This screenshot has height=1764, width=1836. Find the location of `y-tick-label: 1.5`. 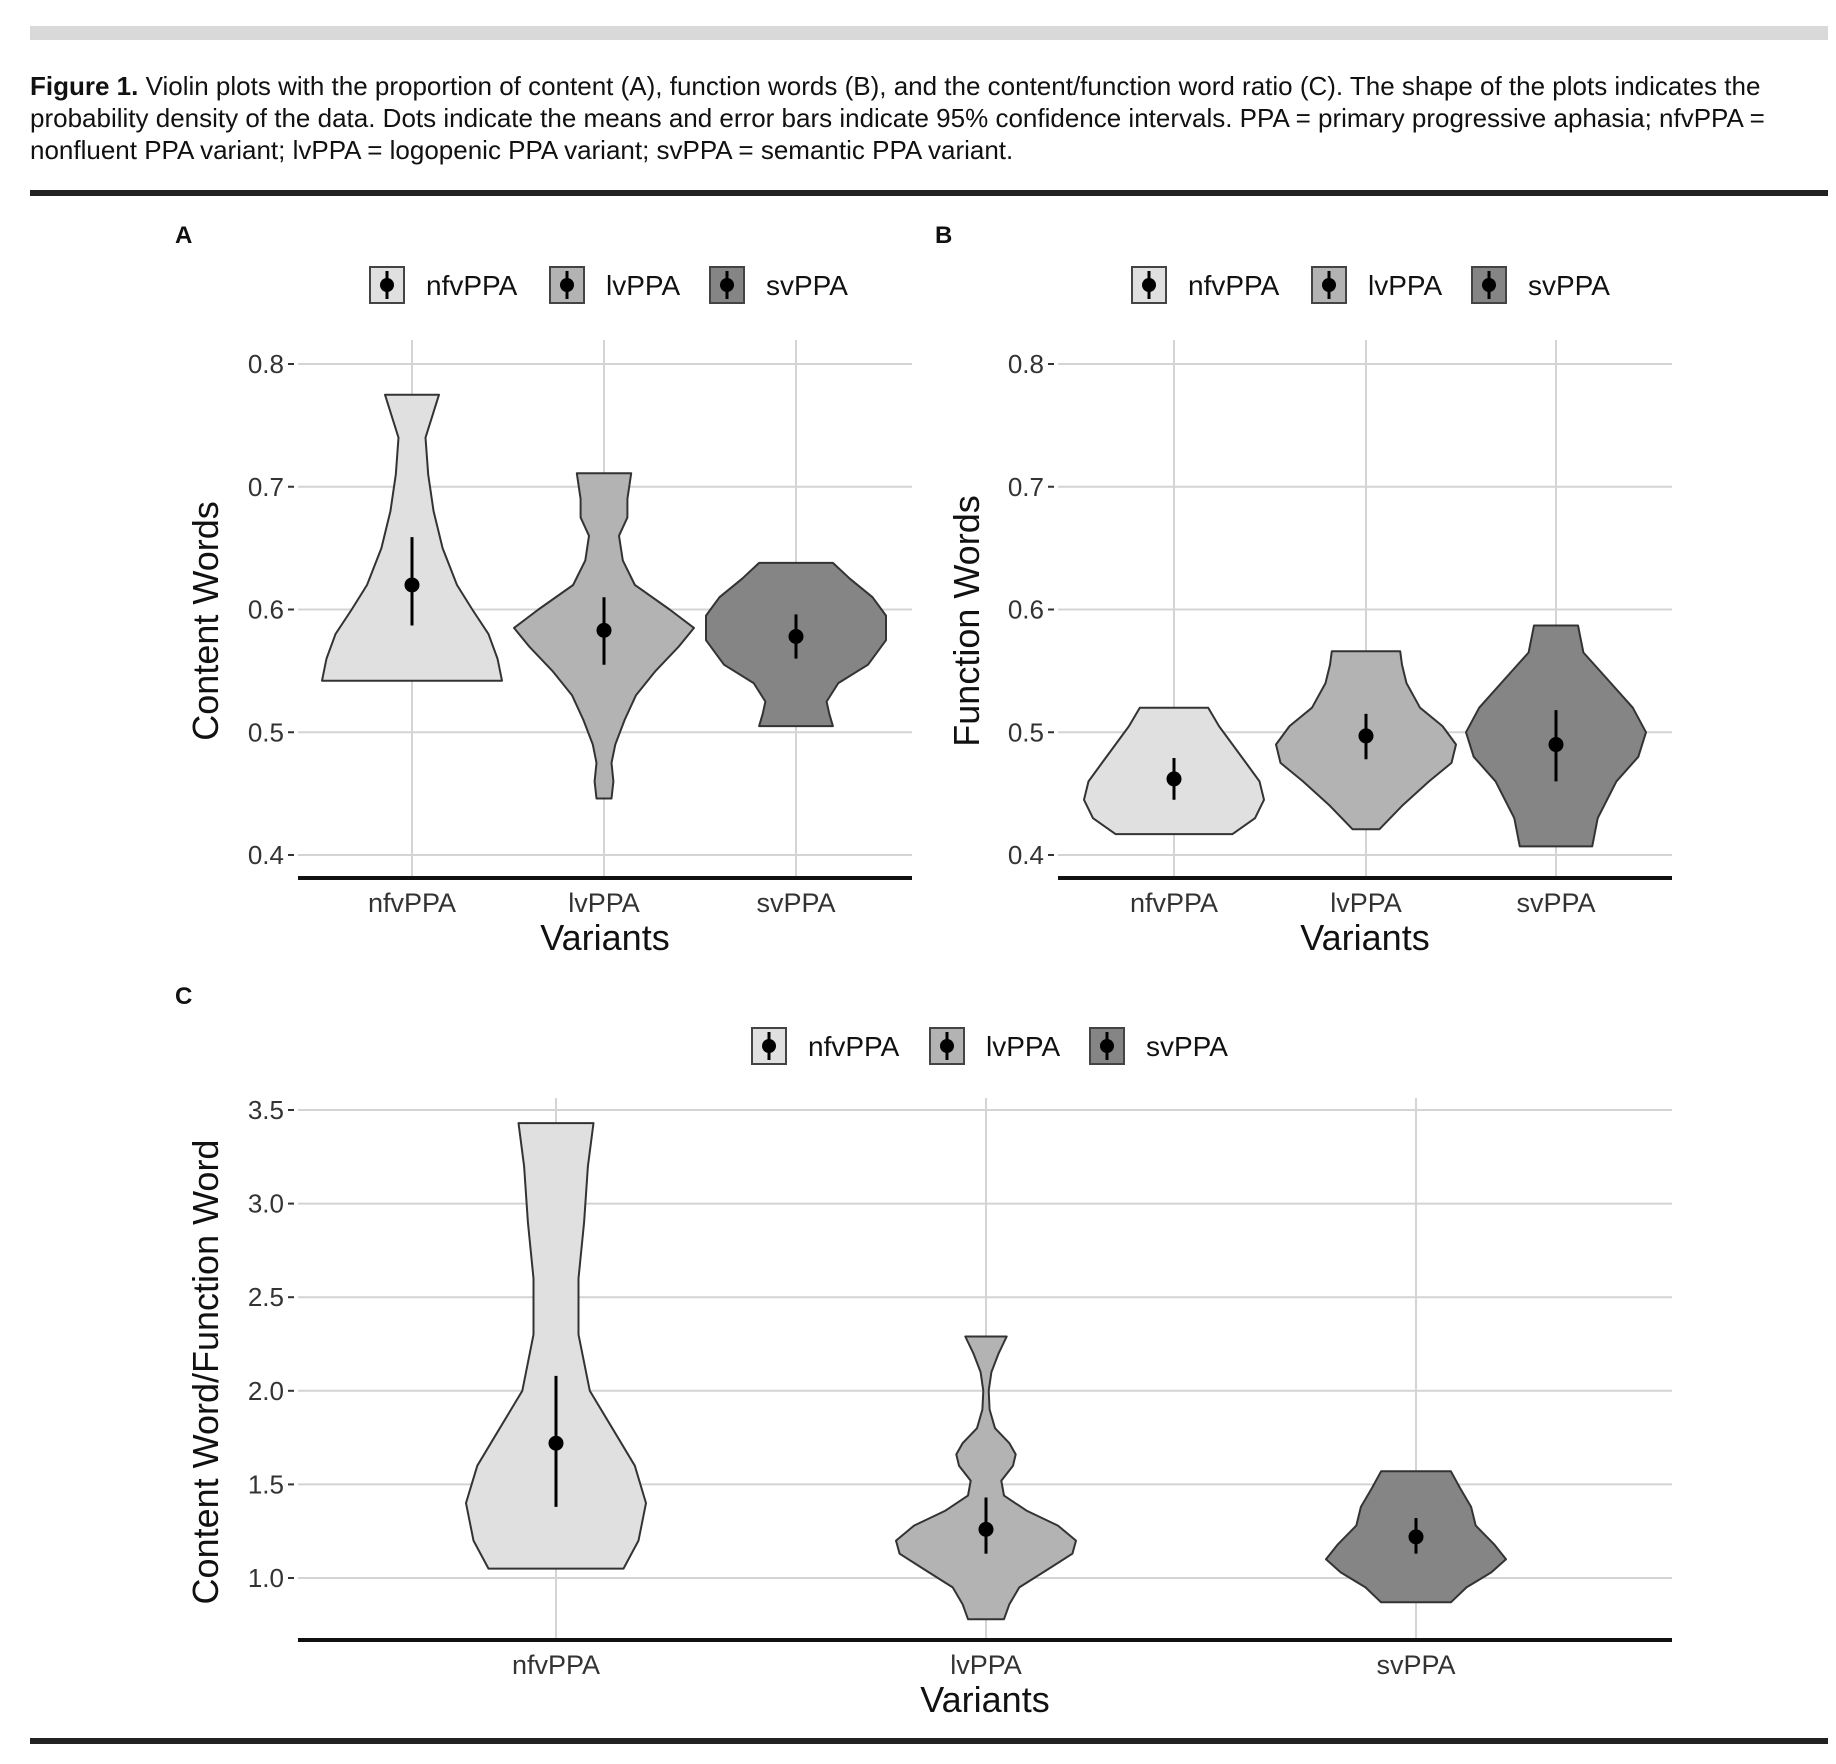

y-tick-label: 1.5 is located at coordinates (266, 1484).